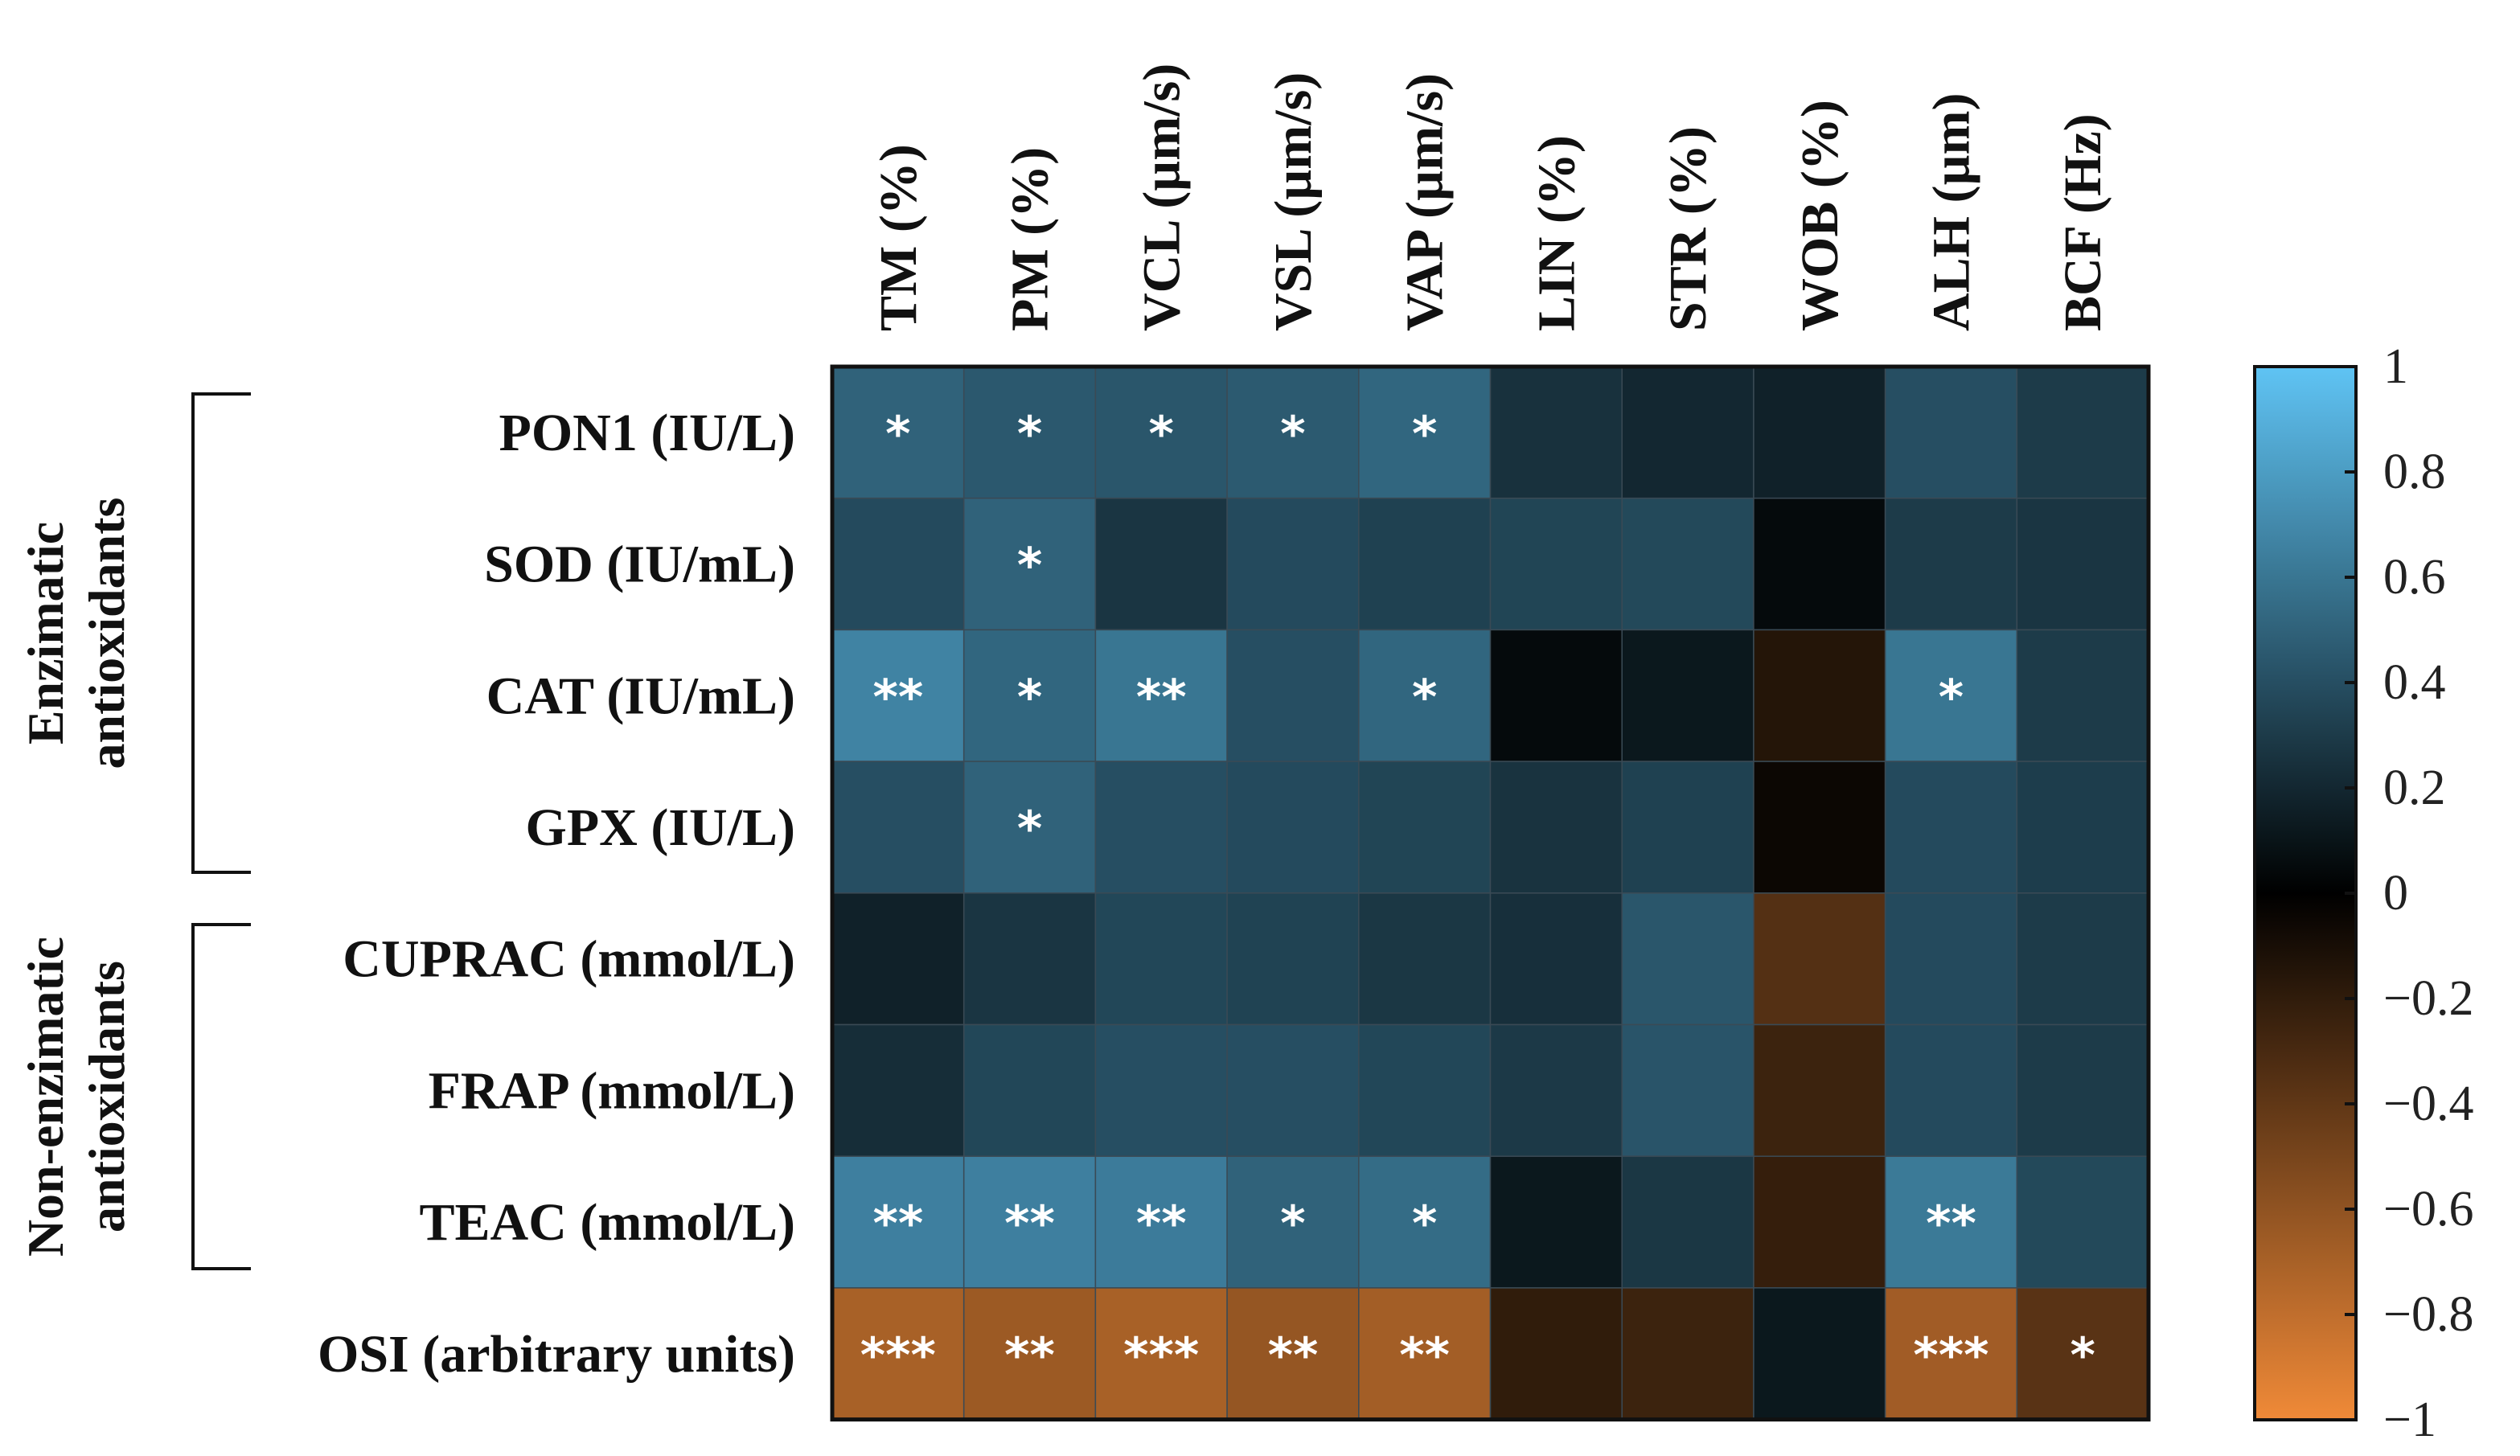  I want to click on heatmap-cell-gpx-iu-l-str, so click(1688, 827).